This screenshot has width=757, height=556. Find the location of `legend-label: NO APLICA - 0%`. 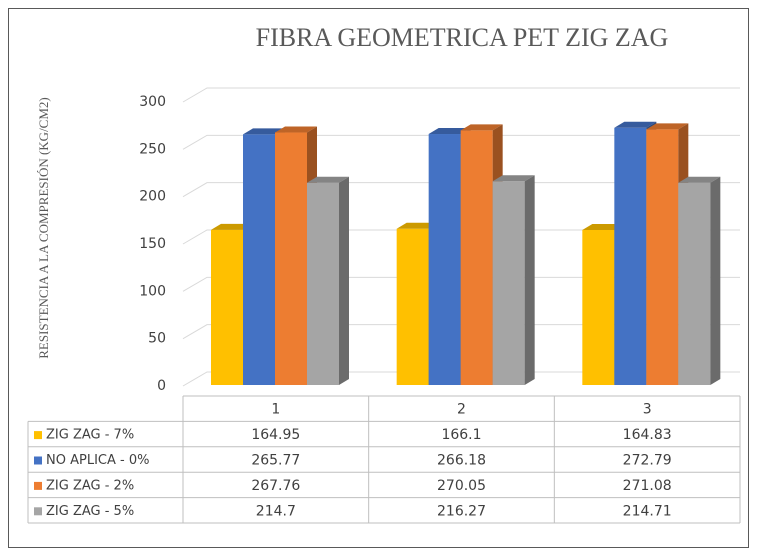

legend-label: NO APLICA - 0% is located at coordinates (97, 460).